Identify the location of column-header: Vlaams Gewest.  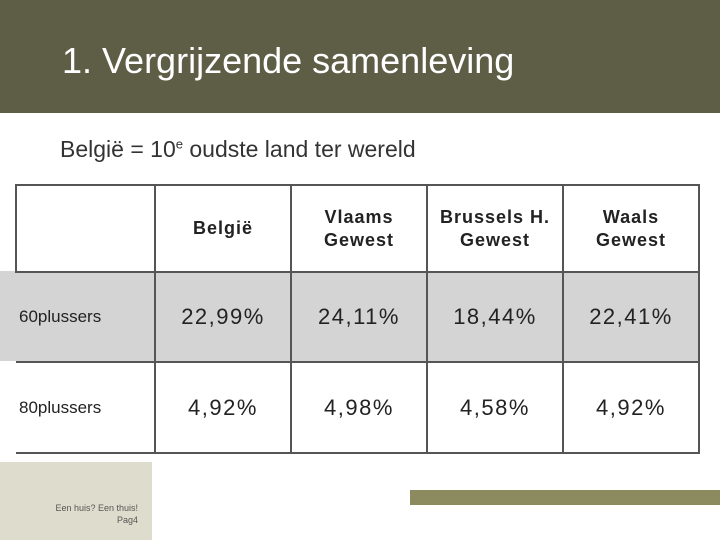
(359, 228).